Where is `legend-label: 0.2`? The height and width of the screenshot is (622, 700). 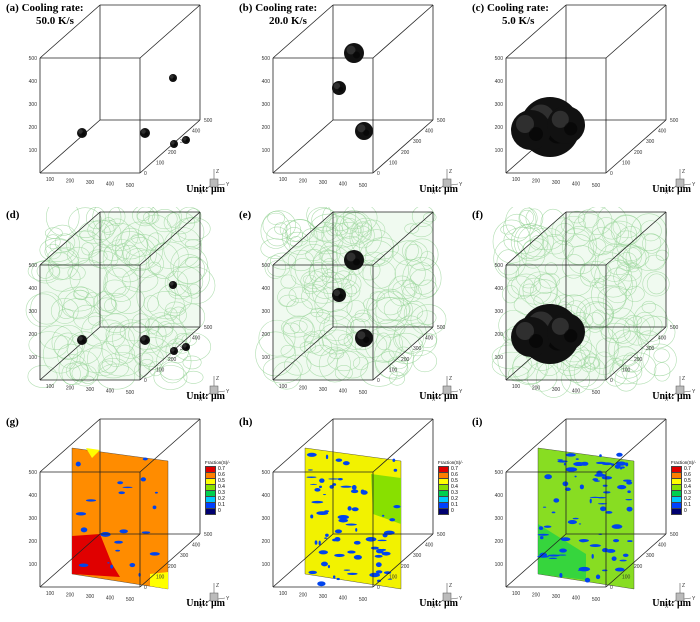 legend-label: 0.2 is located at coordinates (221, 499).